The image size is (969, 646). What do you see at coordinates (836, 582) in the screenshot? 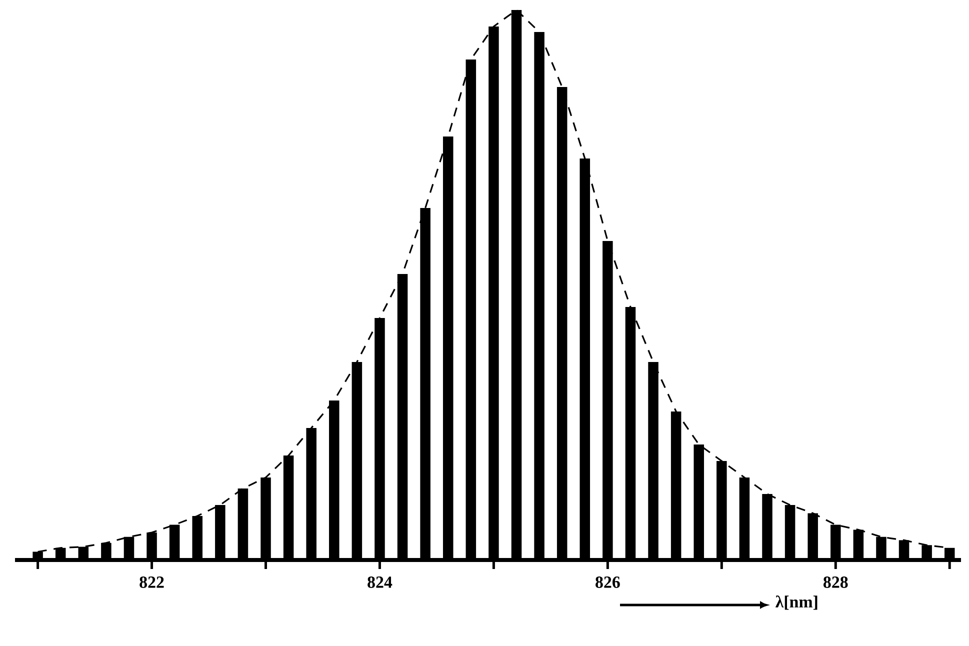
I see `x-tick-label: 828` at bounding box center [836, 582].